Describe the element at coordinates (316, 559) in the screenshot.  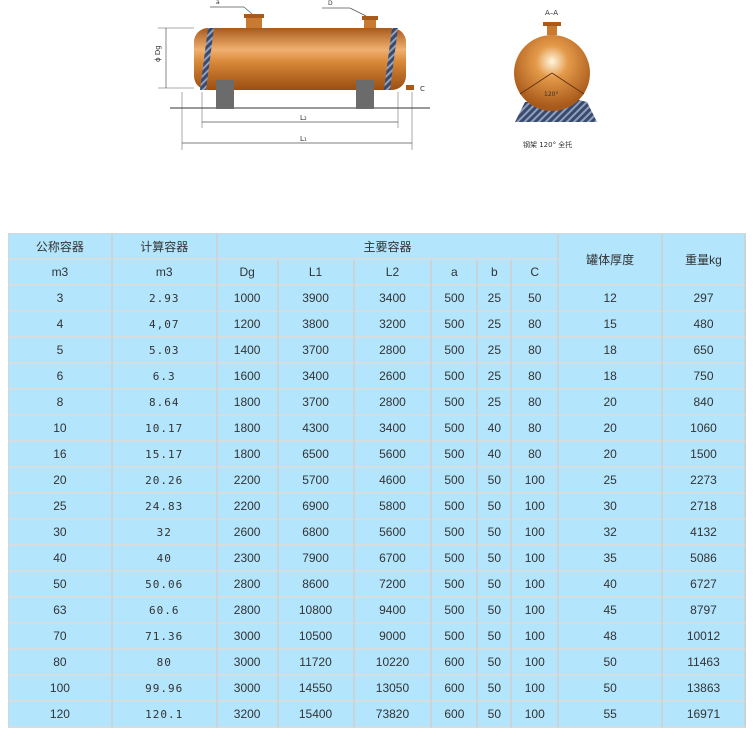
I see `cell-l1: 7900` at that location.